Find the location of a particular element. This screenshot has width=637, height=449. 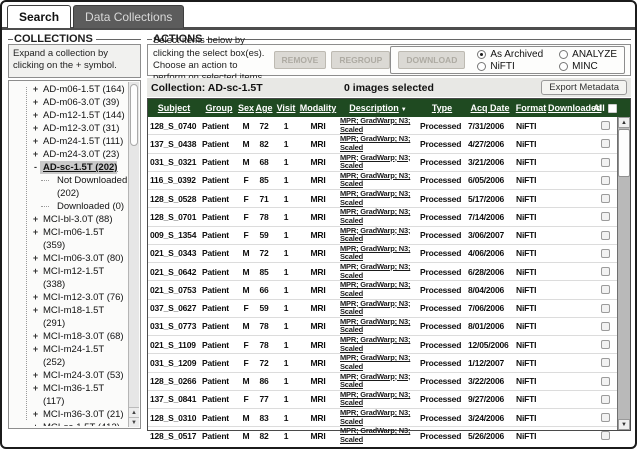

collapse-icon: - is located at coordinates (35, 167).